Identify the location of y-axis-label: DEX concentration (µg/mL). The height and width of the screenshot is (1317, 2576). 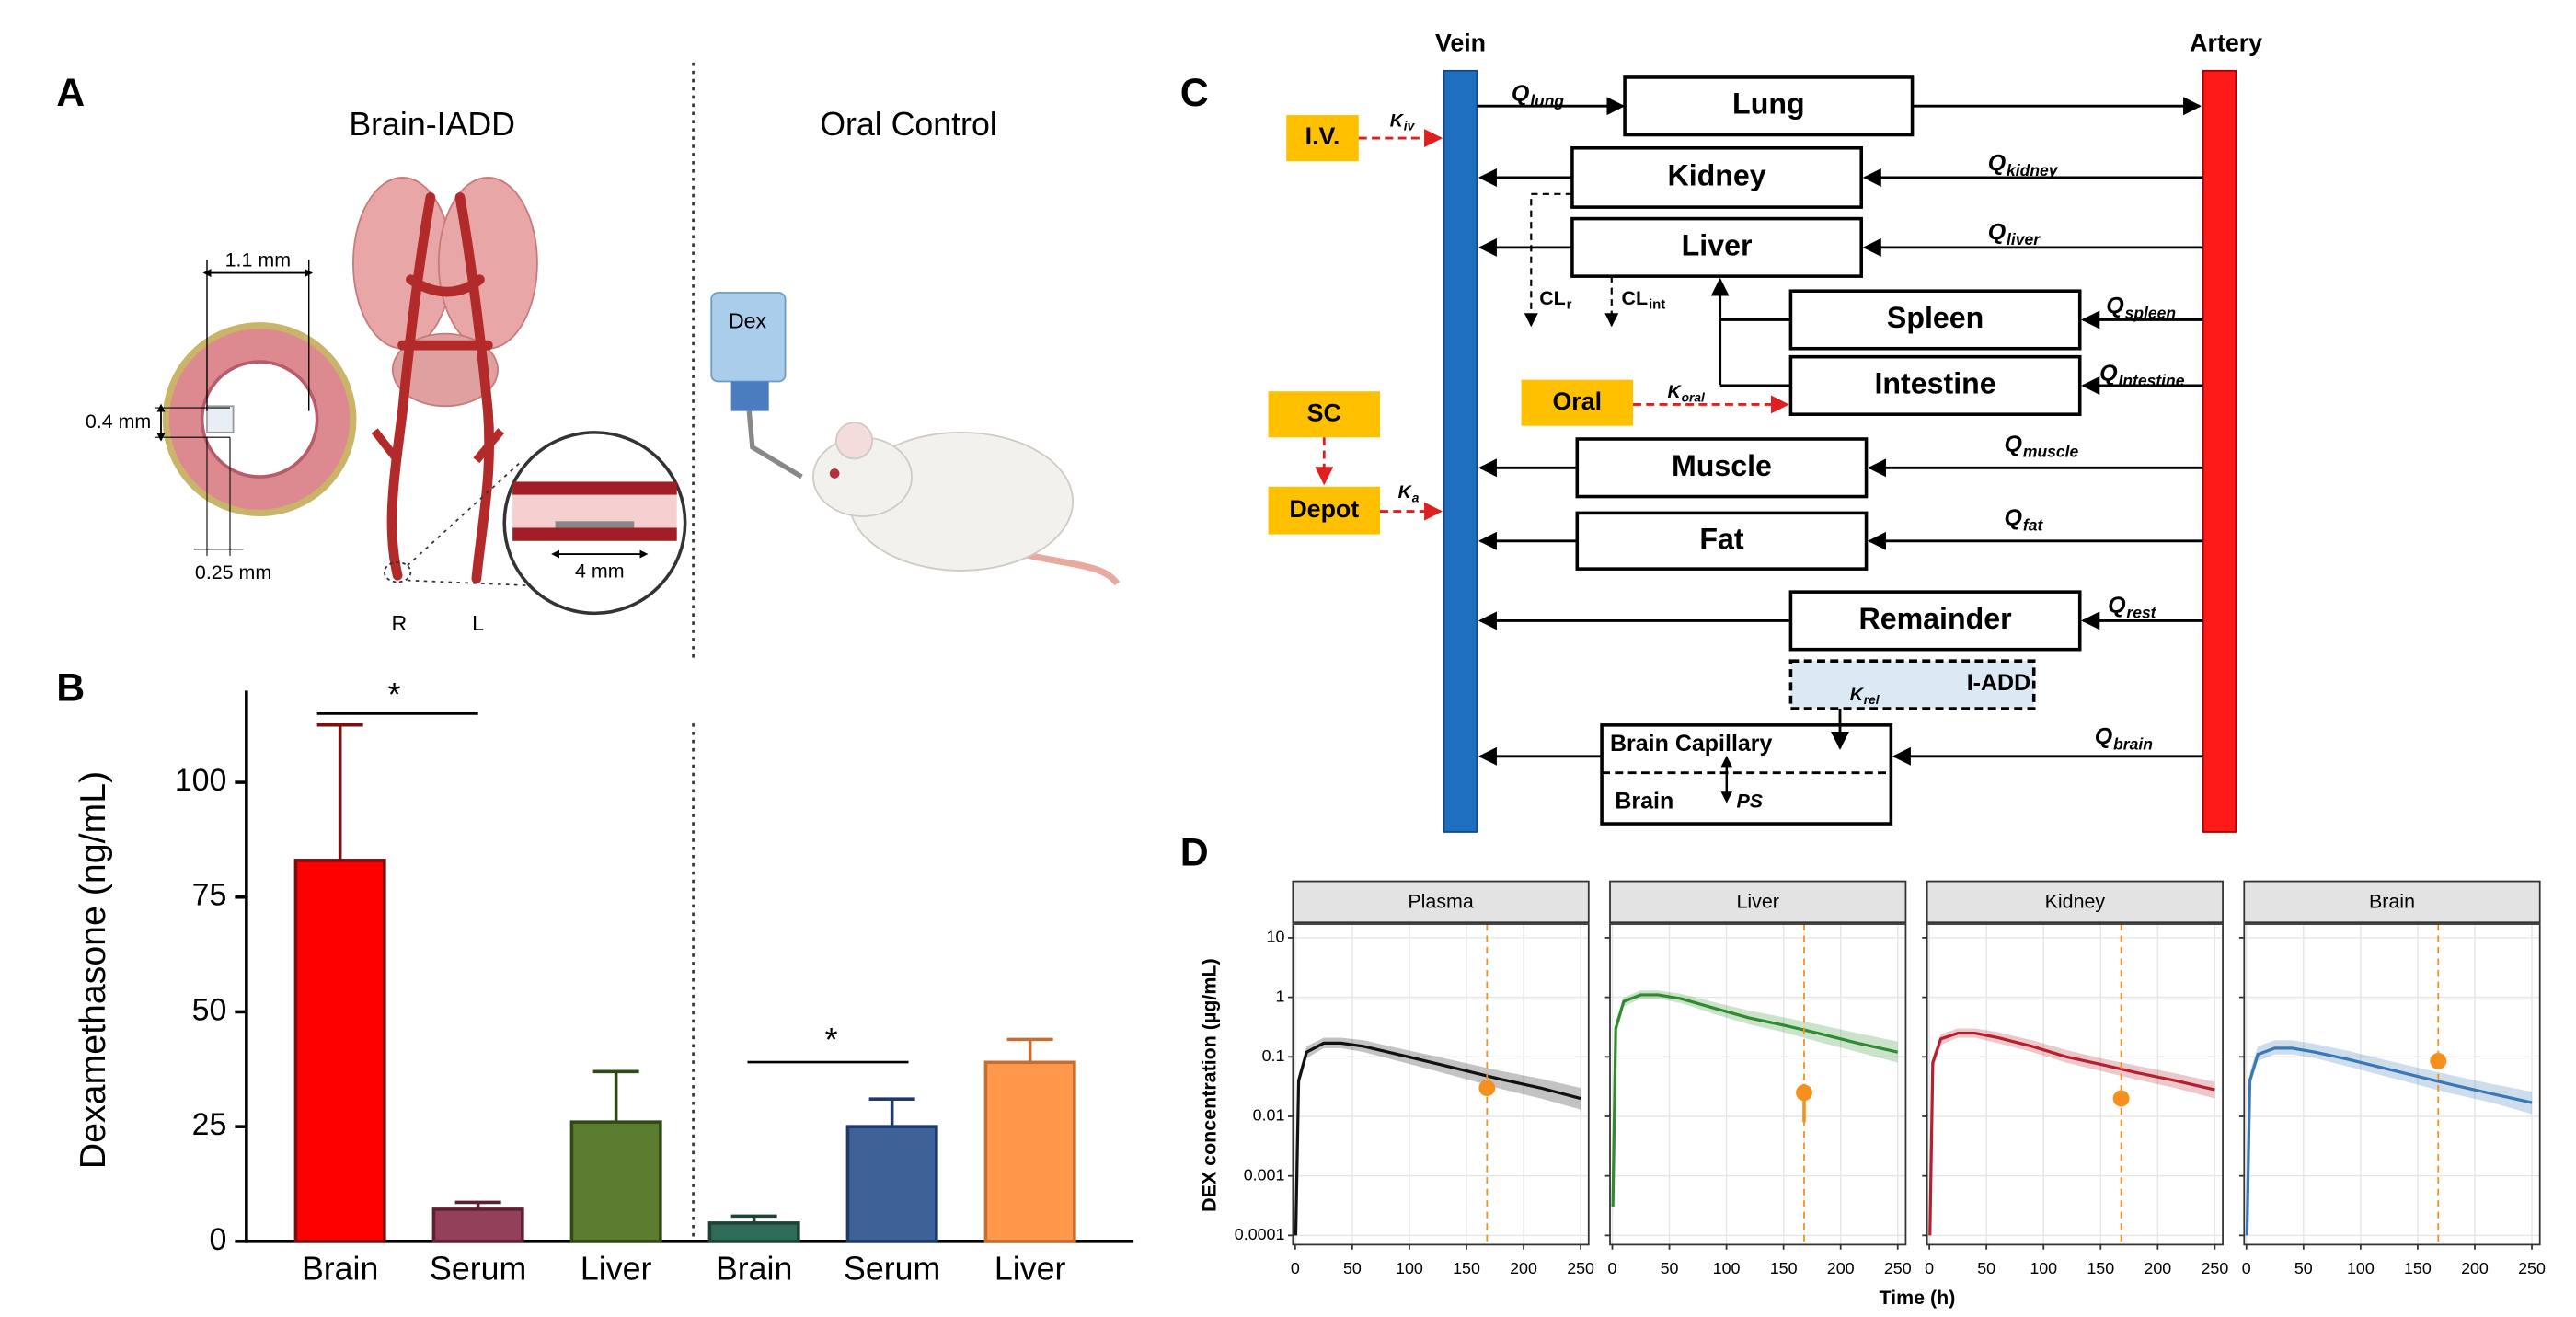
(1210, 1084).